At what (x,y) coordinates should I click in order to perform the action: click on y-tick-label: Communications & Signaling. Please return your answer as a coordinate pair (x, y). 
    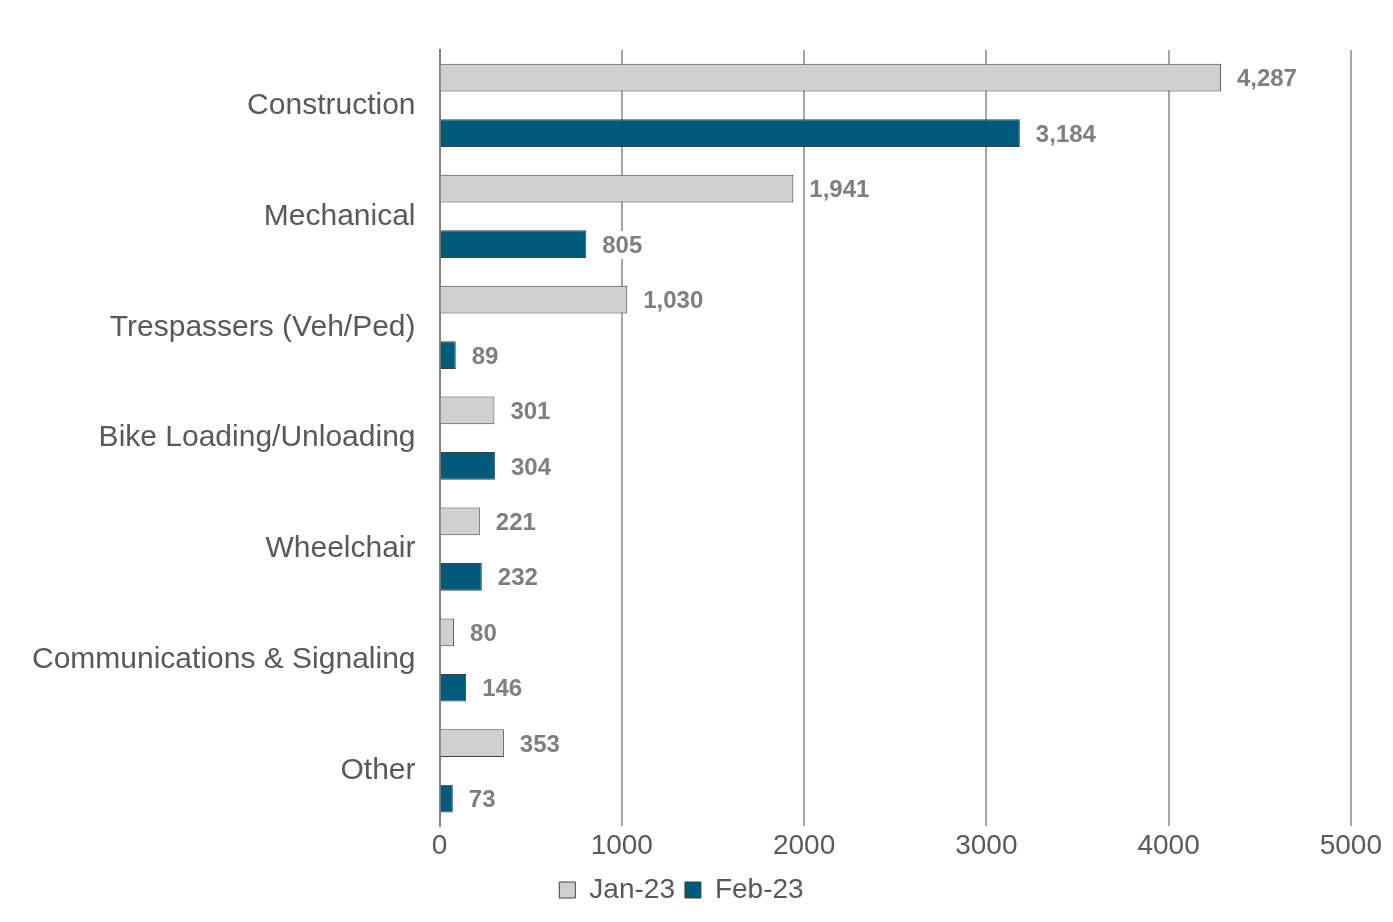
    Looking at the image, I should click on (223, 658).